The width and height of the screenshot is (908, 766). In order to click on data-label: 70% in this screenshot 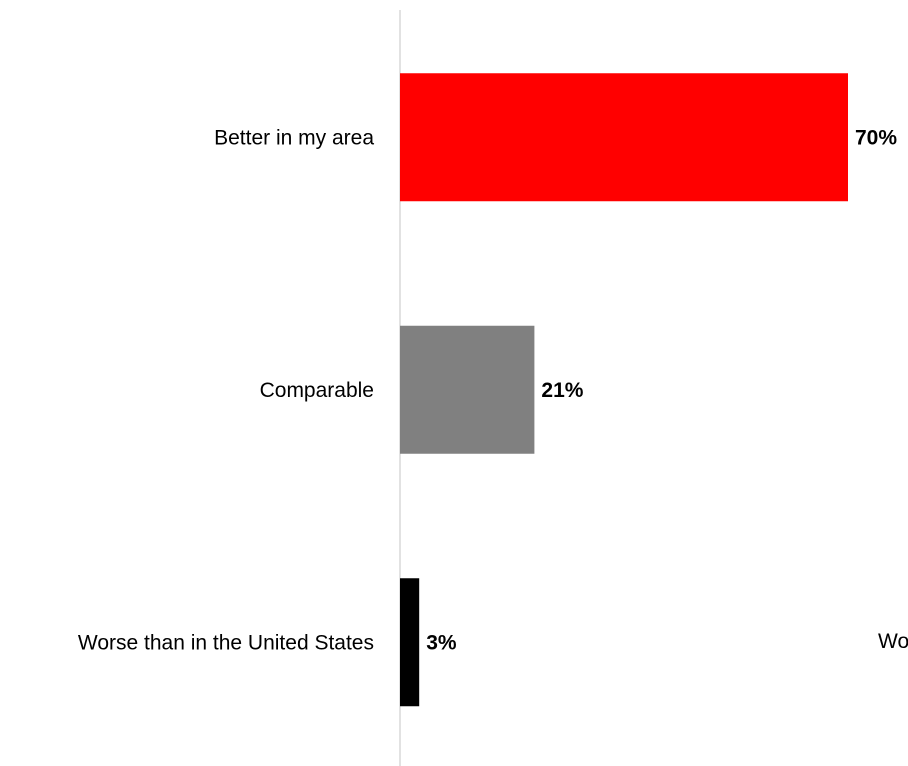, I will do `click(876, 137)`.